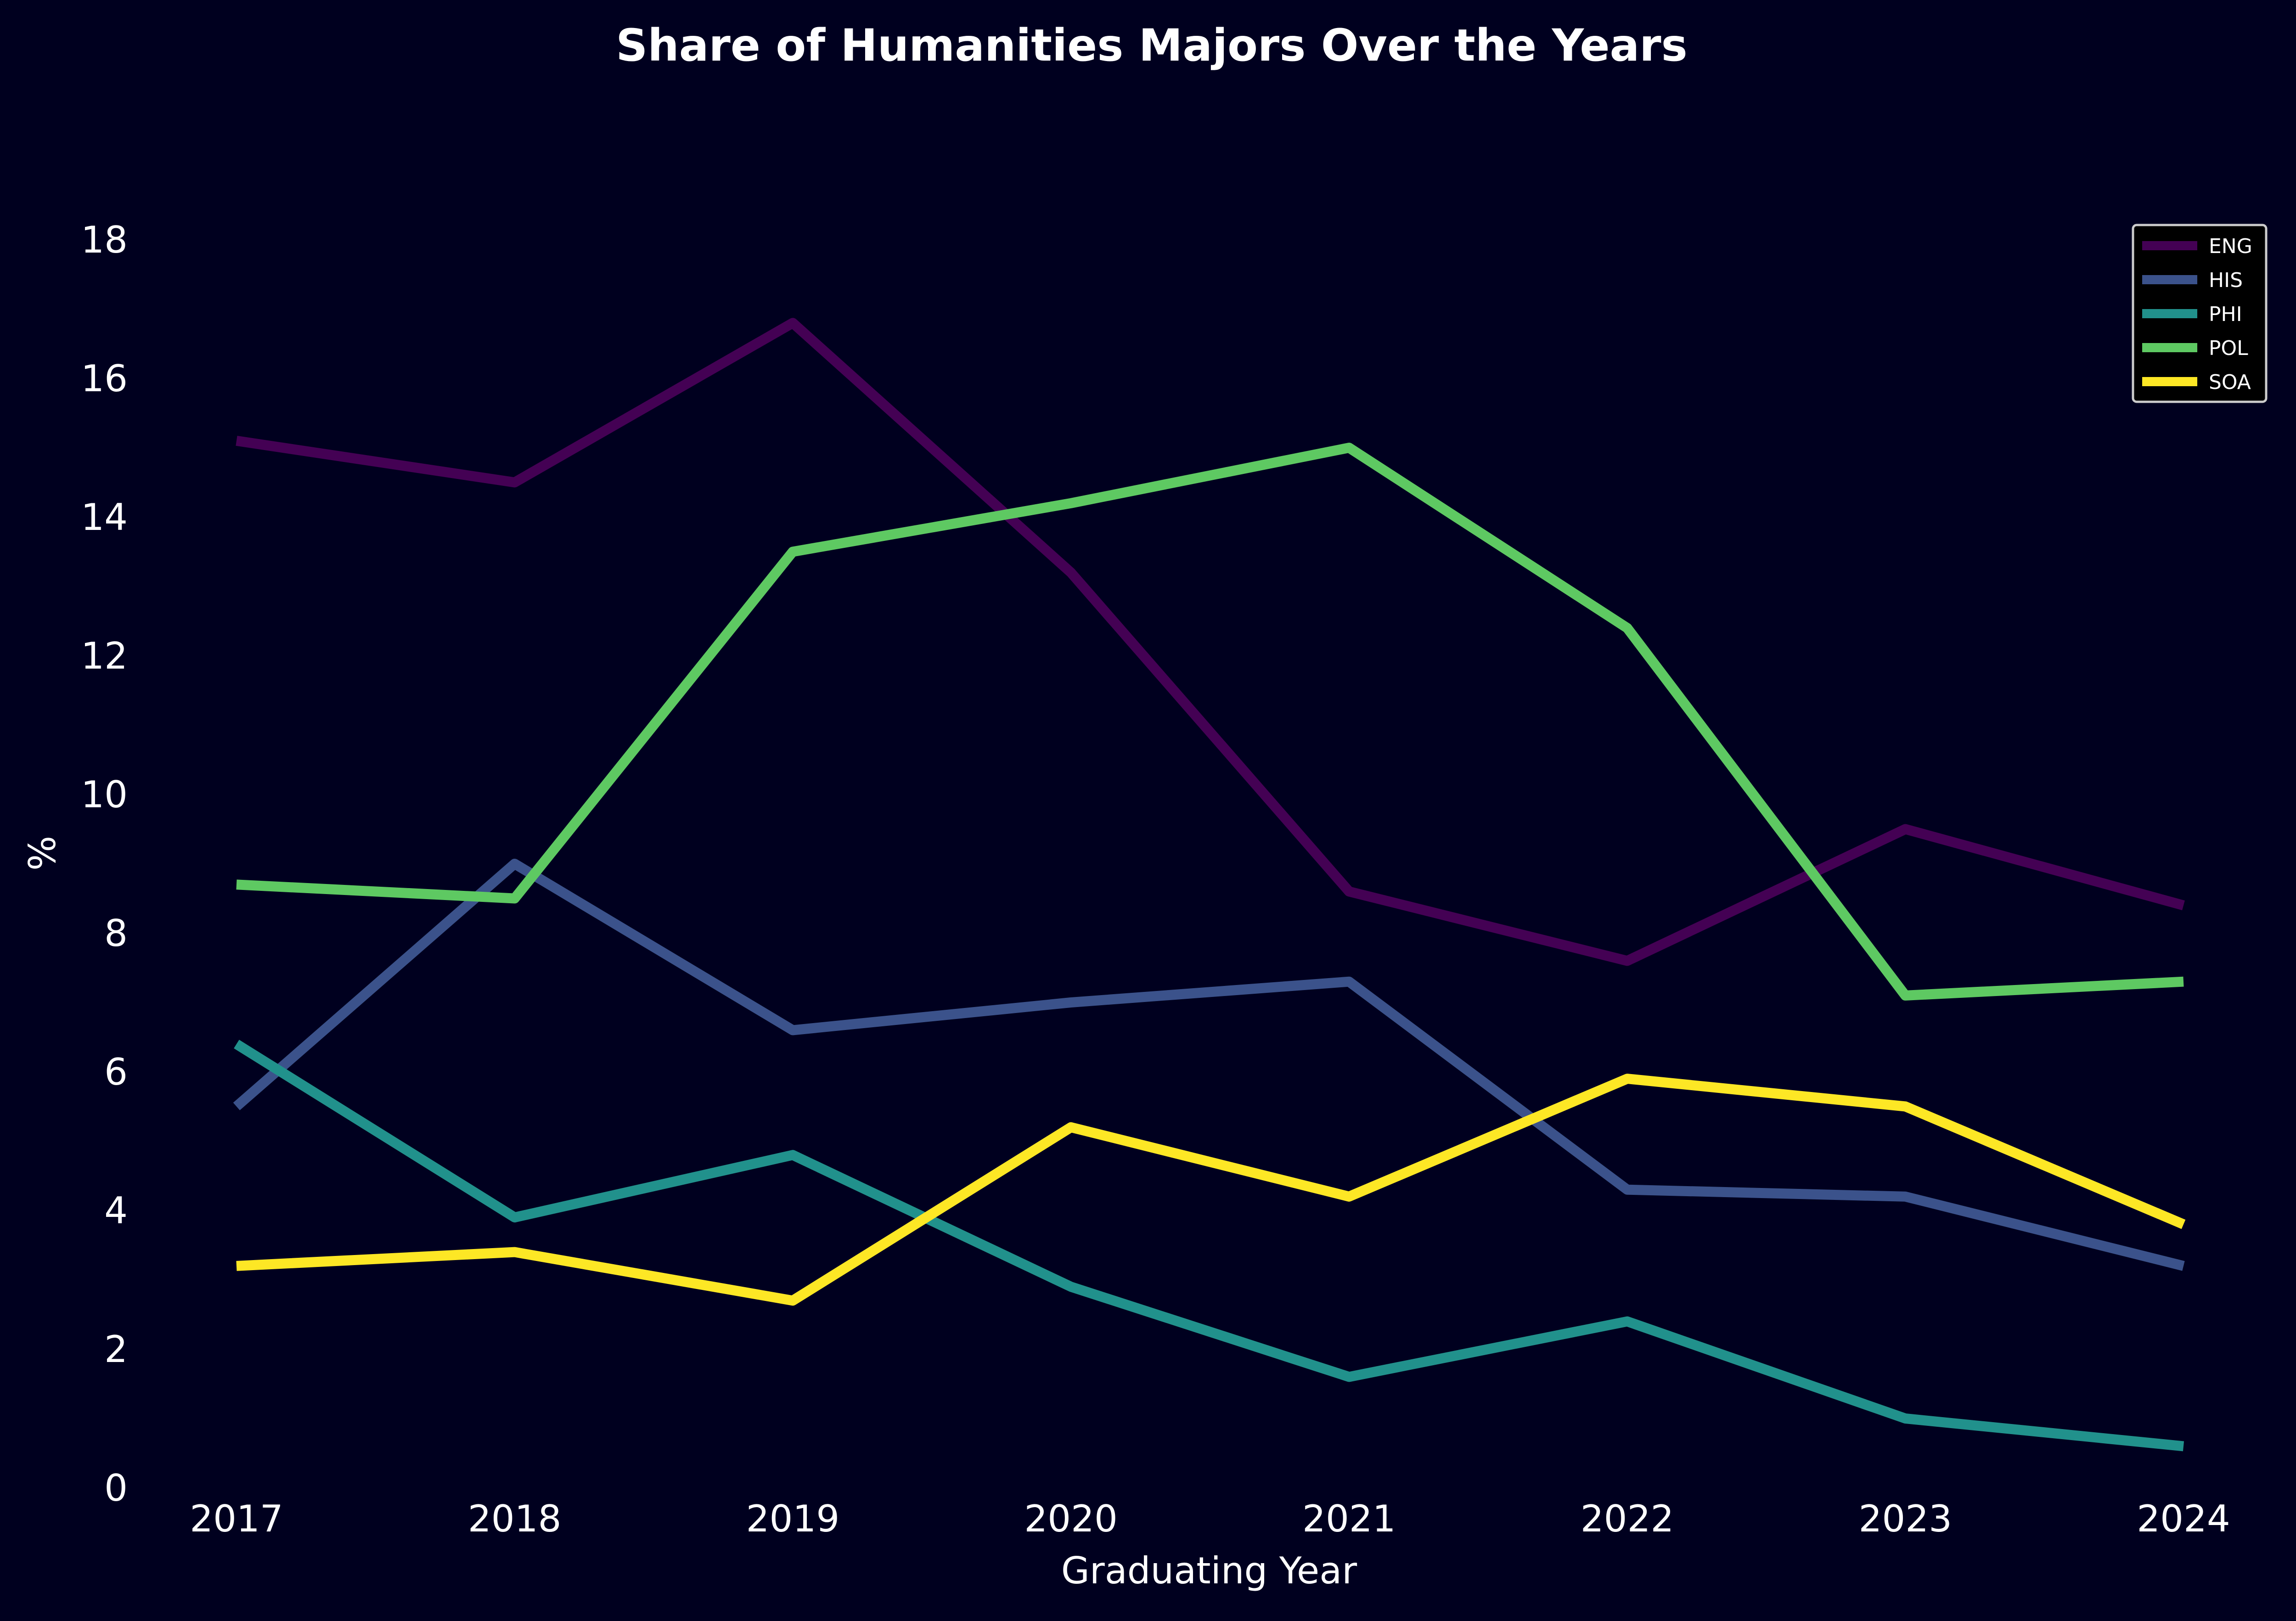 This screenshot has height=1621, width=2296. I want to click on legend-label-phi: PHI, so click(2225, 314).